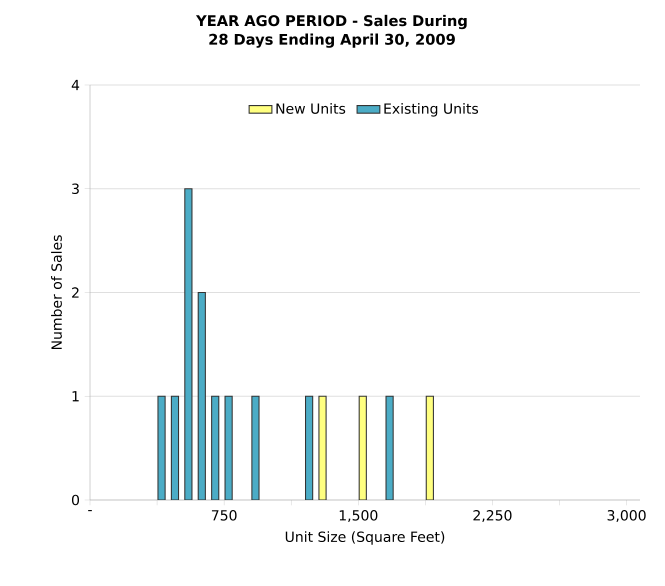  I want to click on y-tick-label: 0, so click(76, 500).